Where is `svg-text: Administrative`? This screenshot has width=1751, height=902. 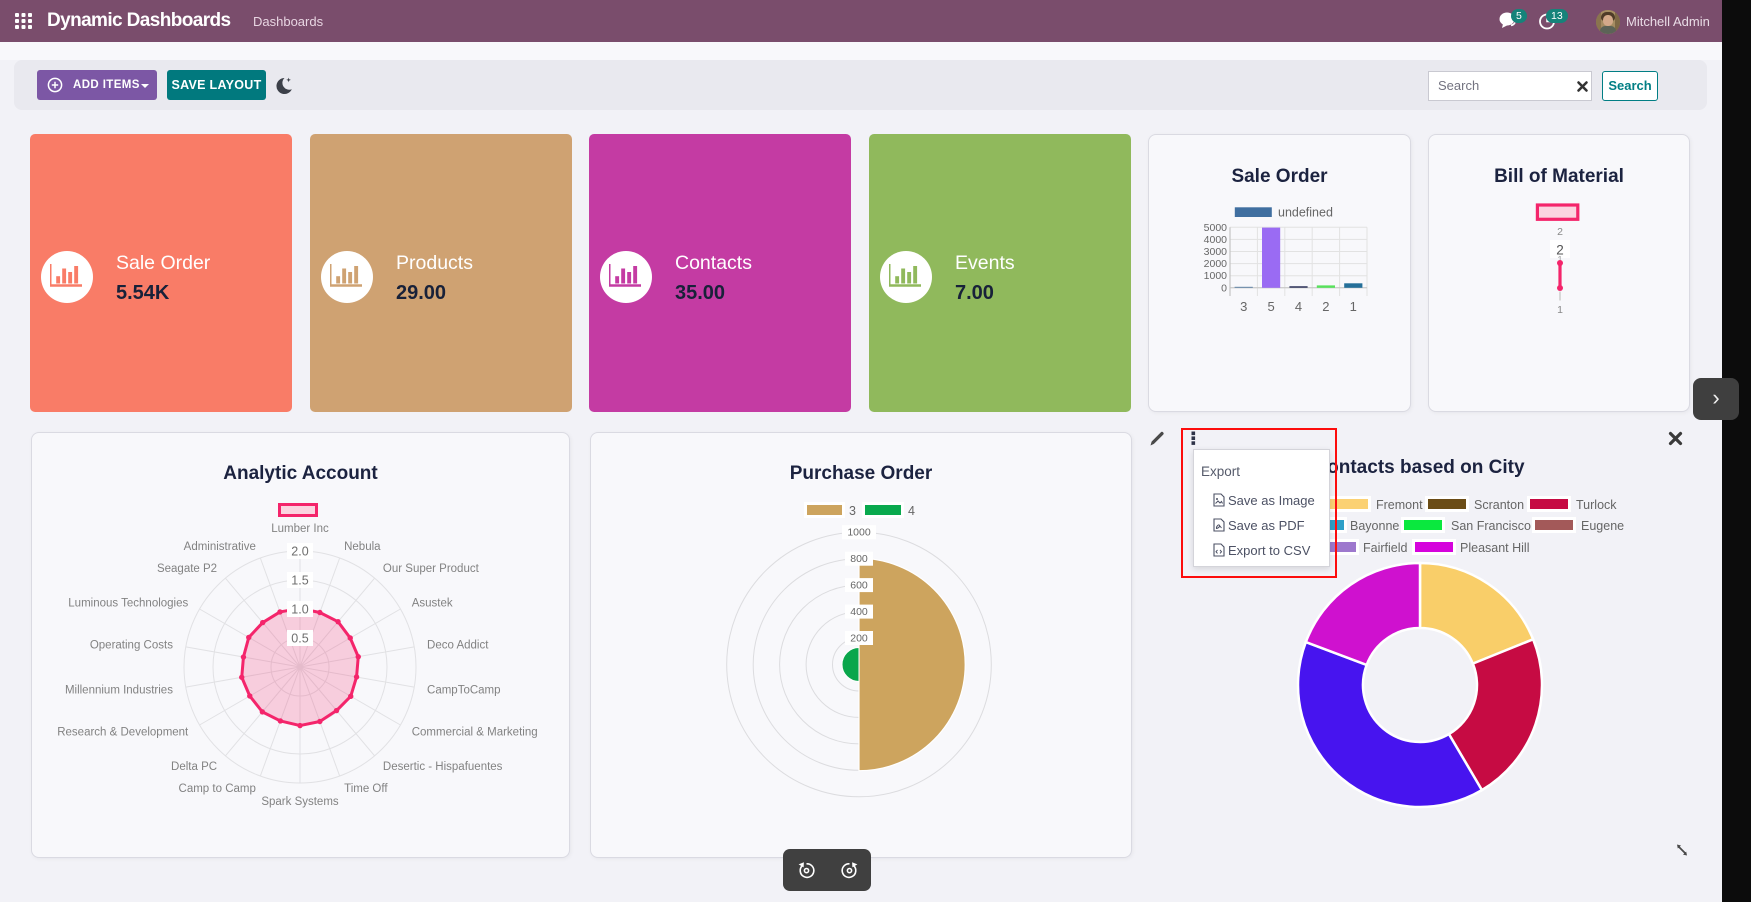 svg-text: Administrative is located at coordinates (220, 547).